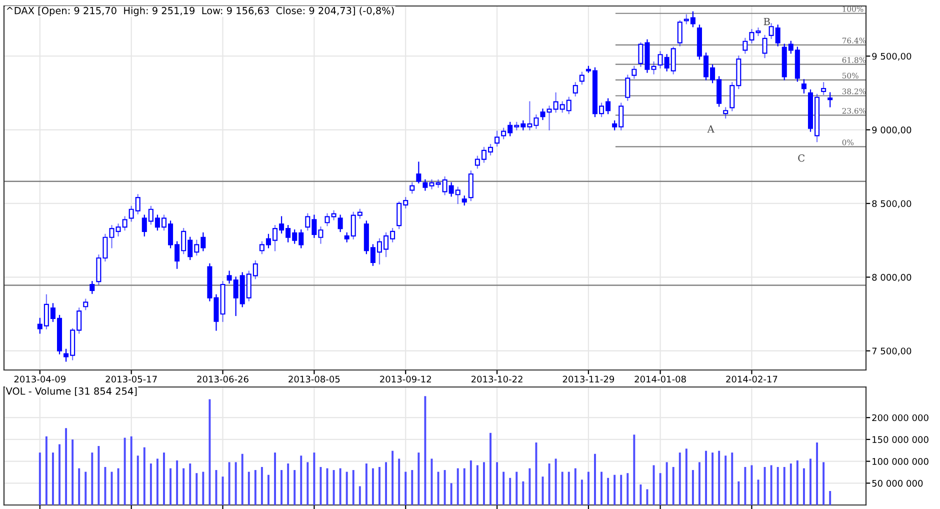  I want to click on y-tick-label: 150 000 000, so click(900, 440).